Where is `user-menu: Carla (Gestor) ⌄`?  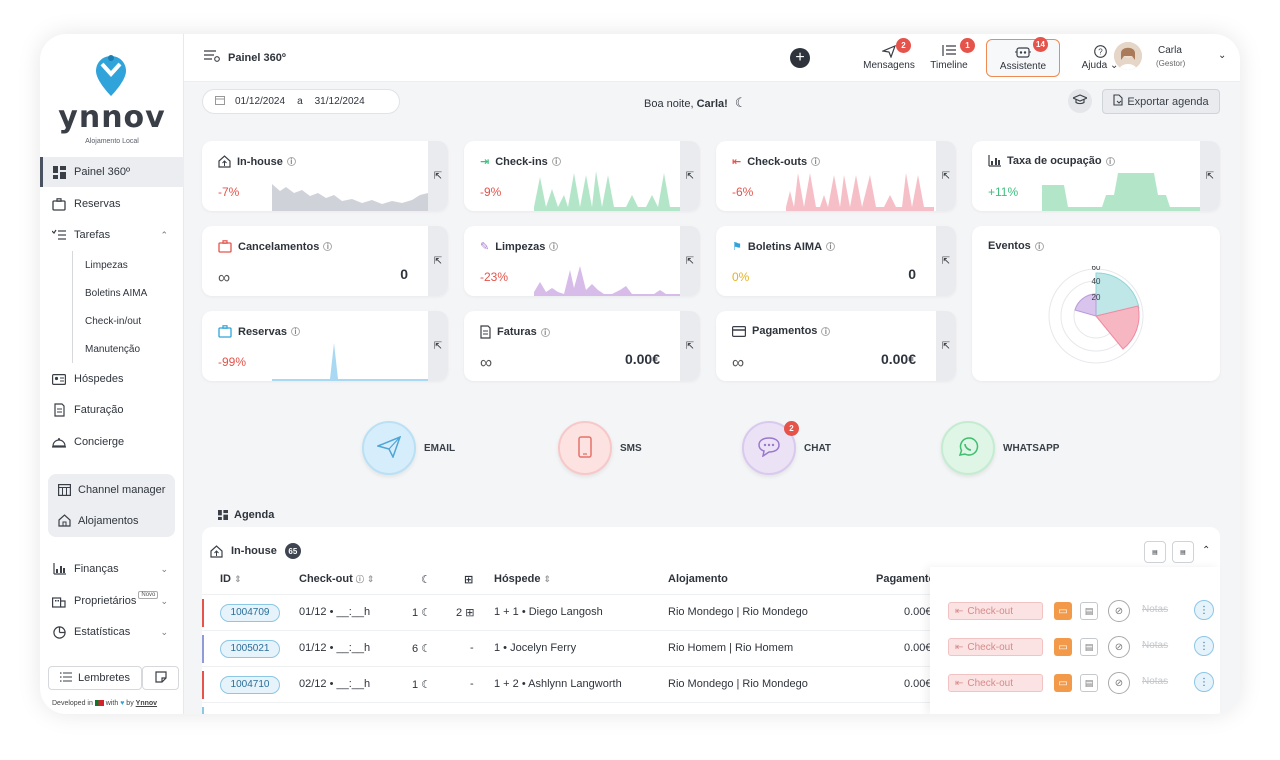 user-menu: Carla (Gestor) ⌄ is located at coordinates (1172, 58).